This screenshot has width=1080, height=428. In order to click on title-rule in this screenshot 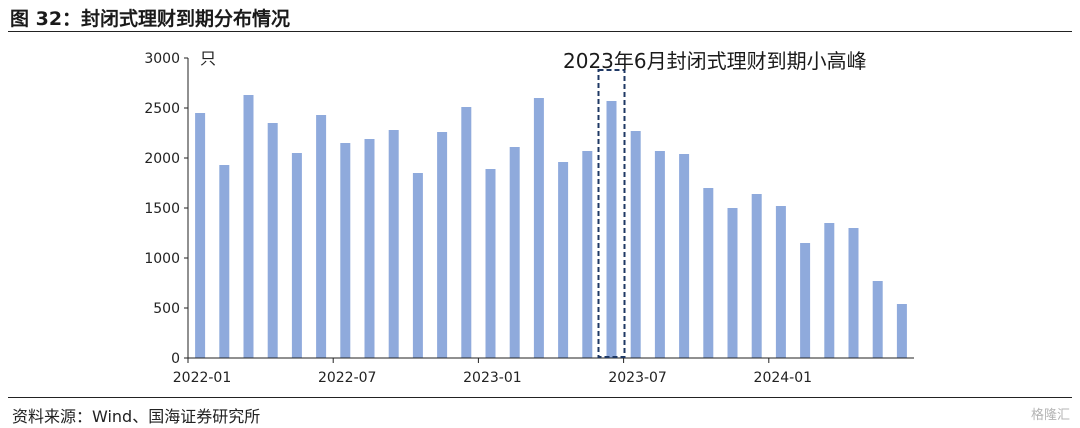, I will do `click(540, 31)`.